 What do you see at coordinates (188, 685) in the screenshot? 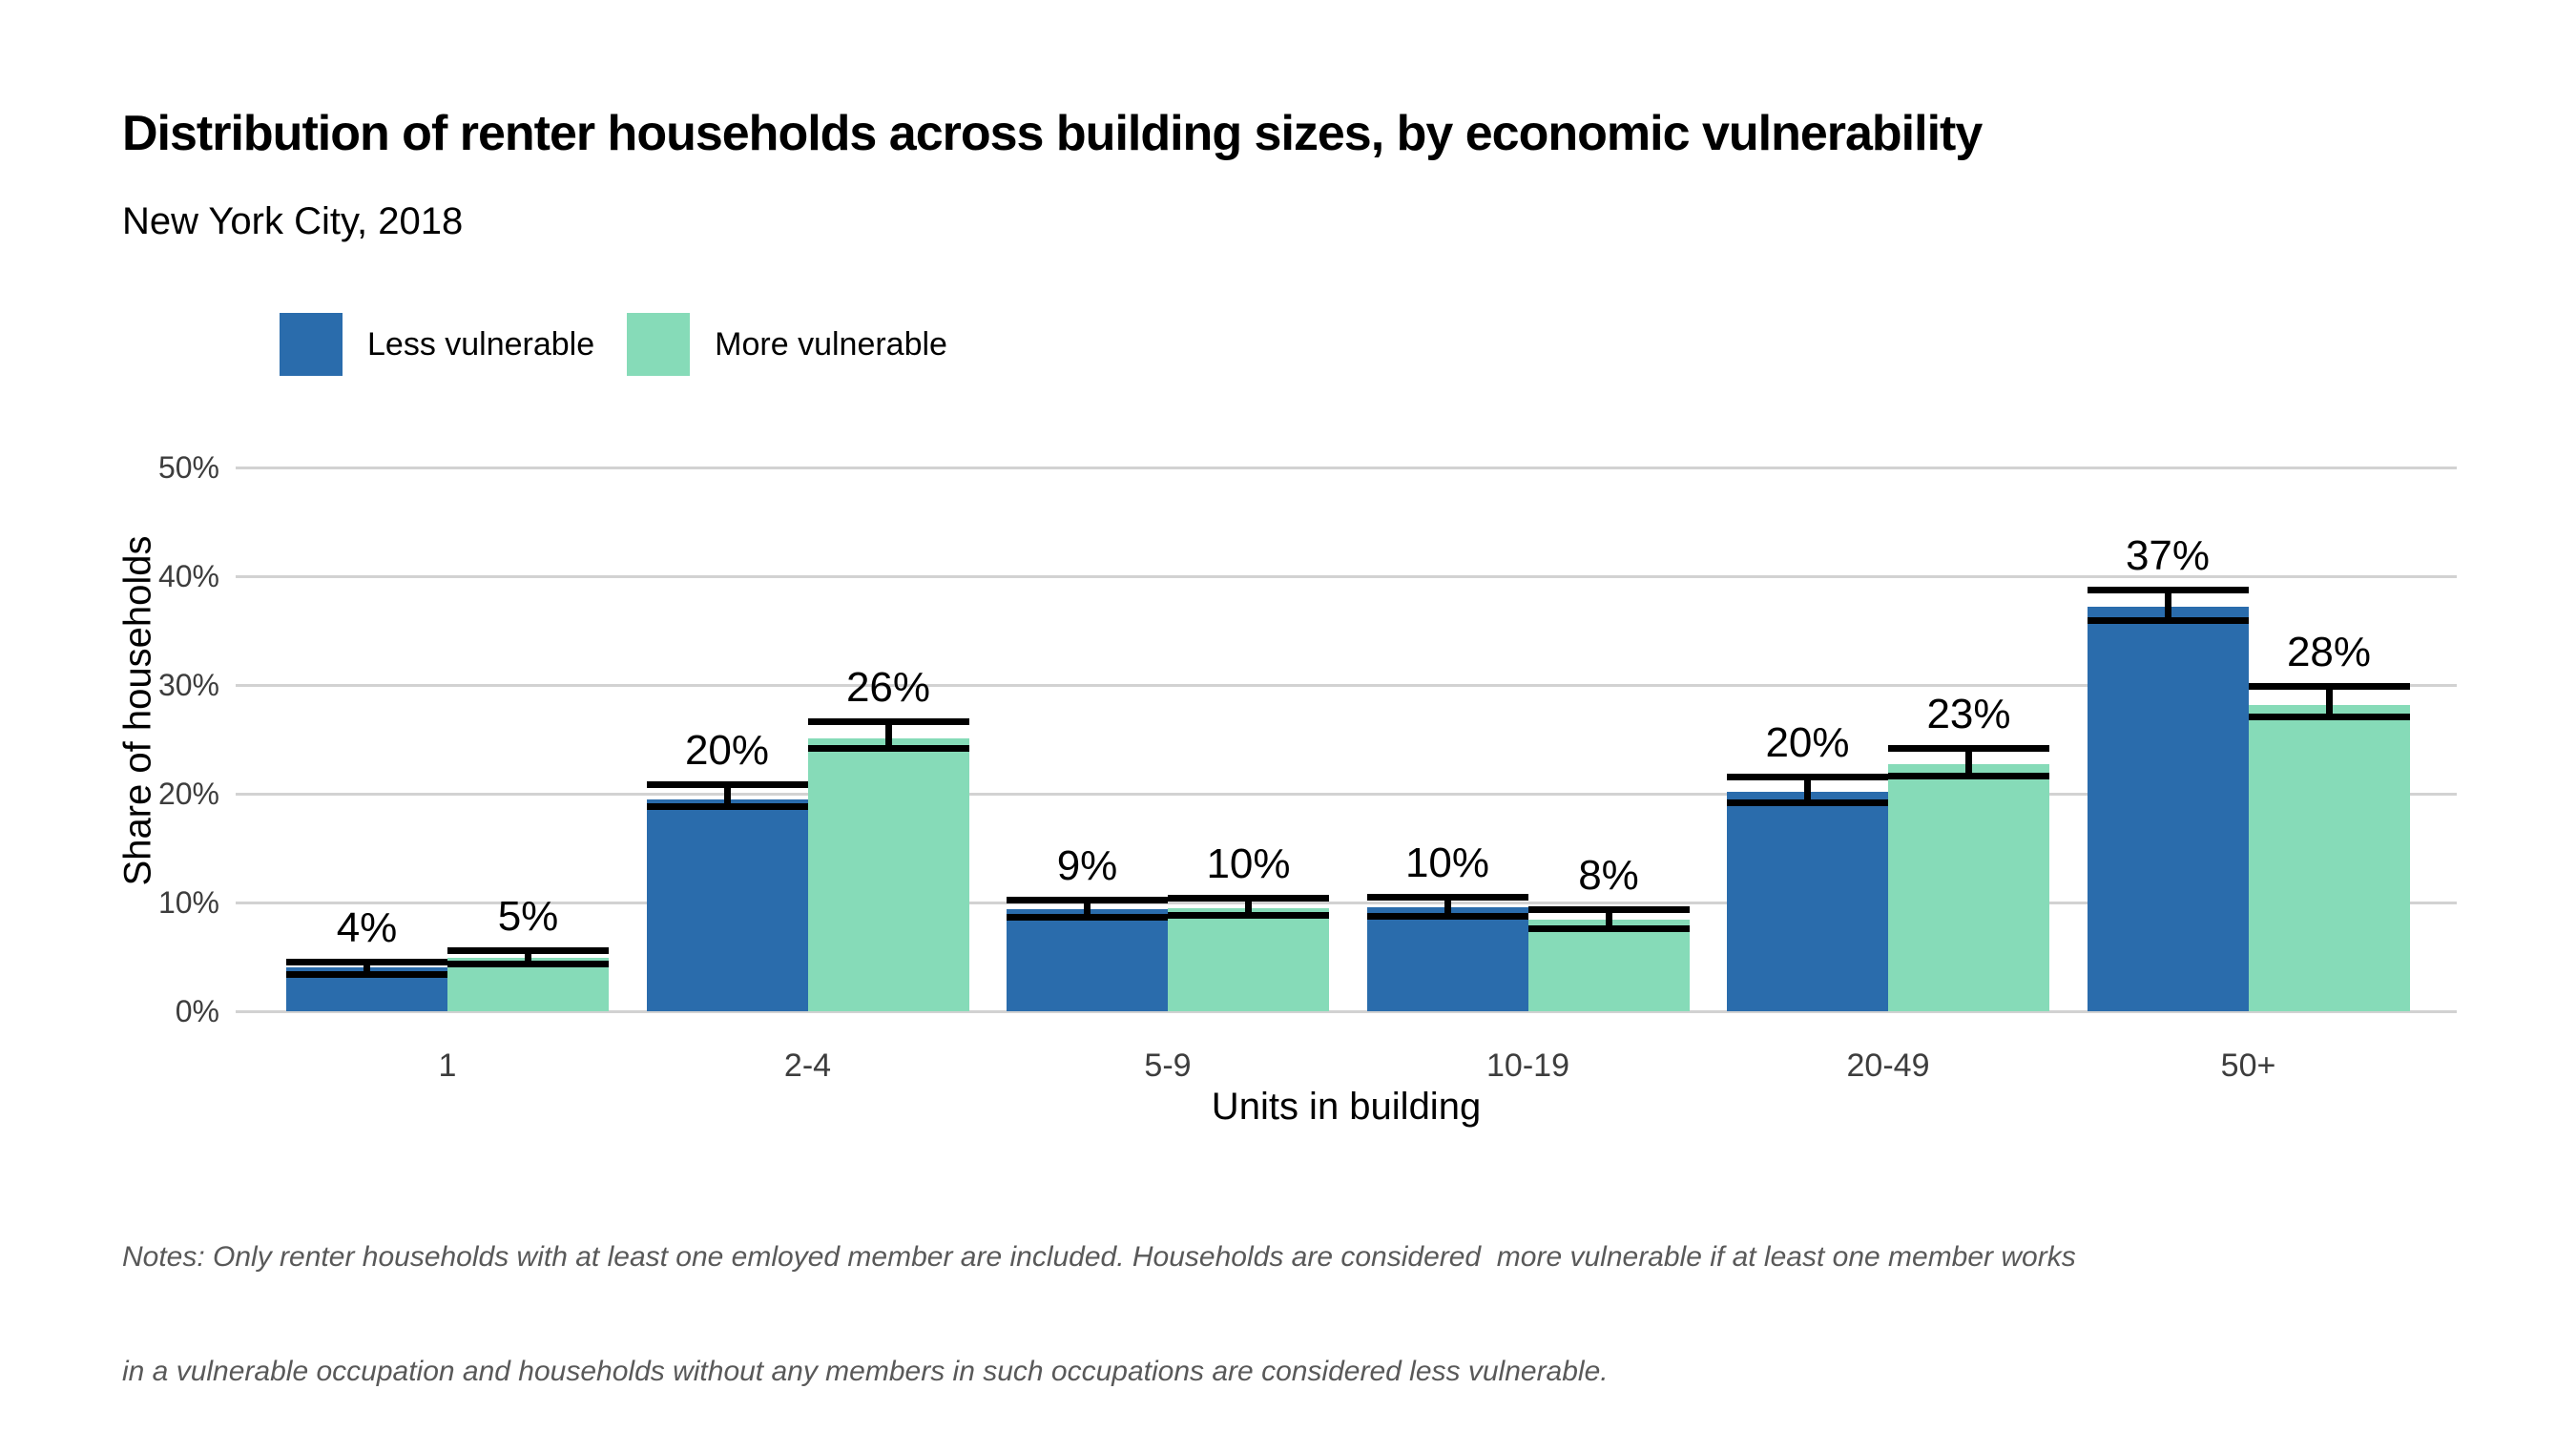
I see `y-tick-label: 30%` at bounding box center [188, 685].